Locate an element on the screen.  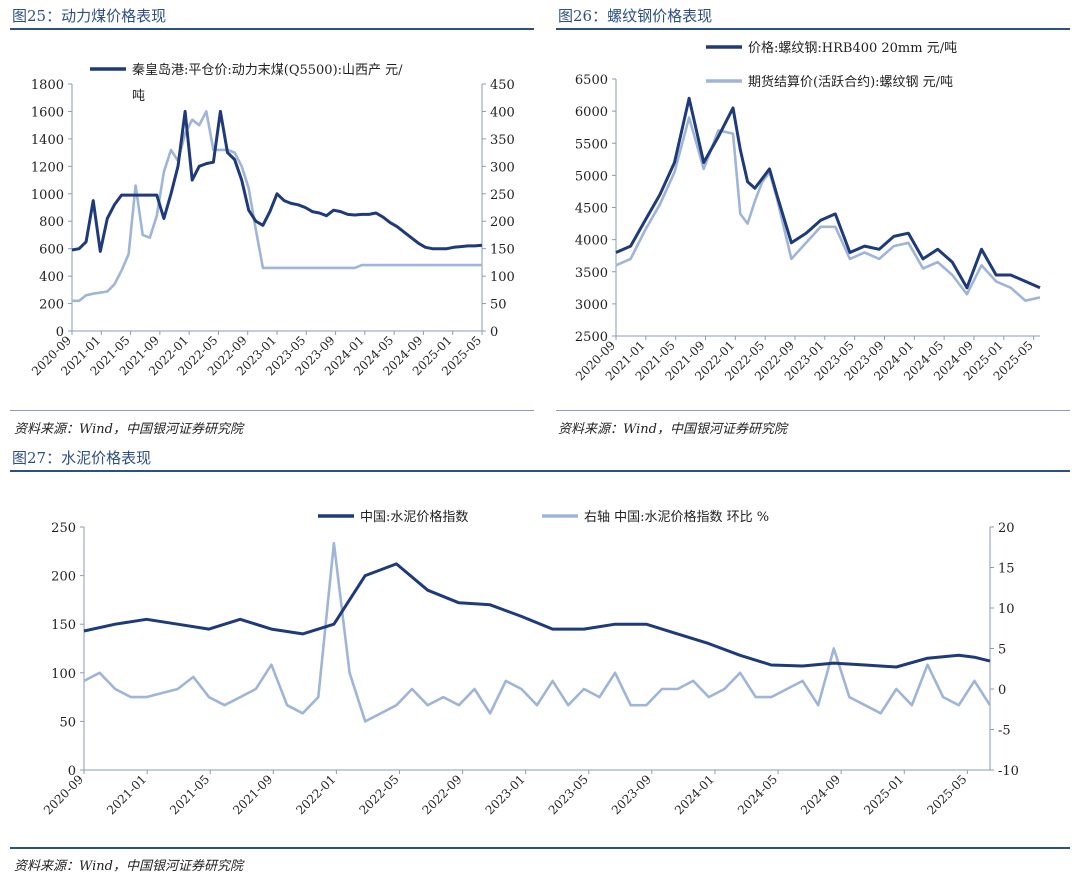
y-right-tick-label: 100 is located at coordinates (502, 277).